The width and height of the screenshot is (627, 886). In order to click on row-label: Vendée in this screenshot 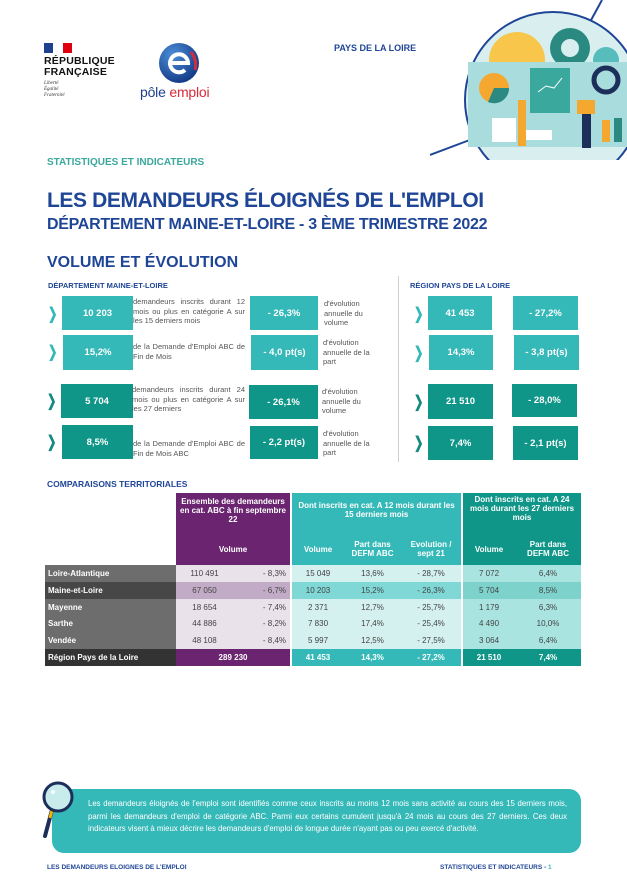, I will do `click(110, 640)`.